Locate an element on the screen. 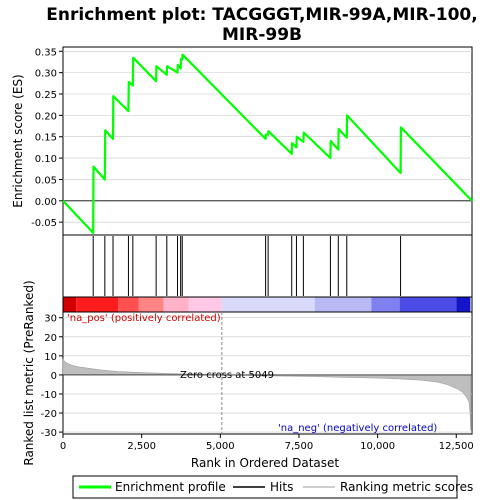  metric-x-tick-label: 5,000 is located at coordinates (220, 446).